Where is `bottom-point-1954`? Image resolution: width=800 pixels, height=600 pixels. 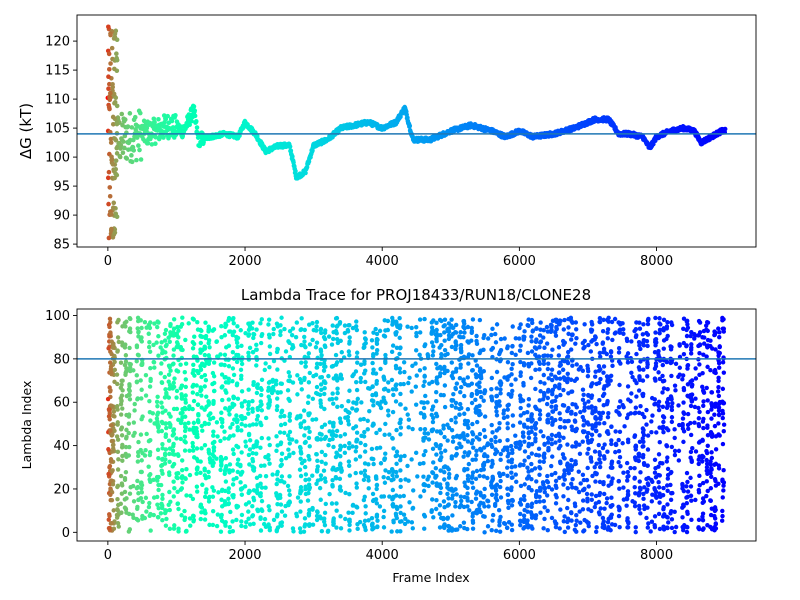 bottom-point-1954 is located at coordinates (431, 415).